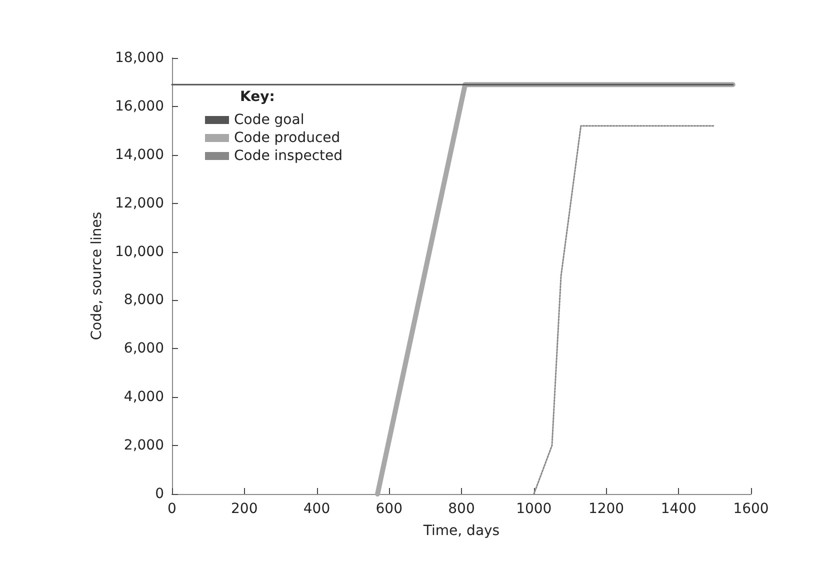 This screenshot has width=820, height=585. Describe the element at coordinates (244, 509) in the screenshot. I see `x-tick-label: 200` at that location.